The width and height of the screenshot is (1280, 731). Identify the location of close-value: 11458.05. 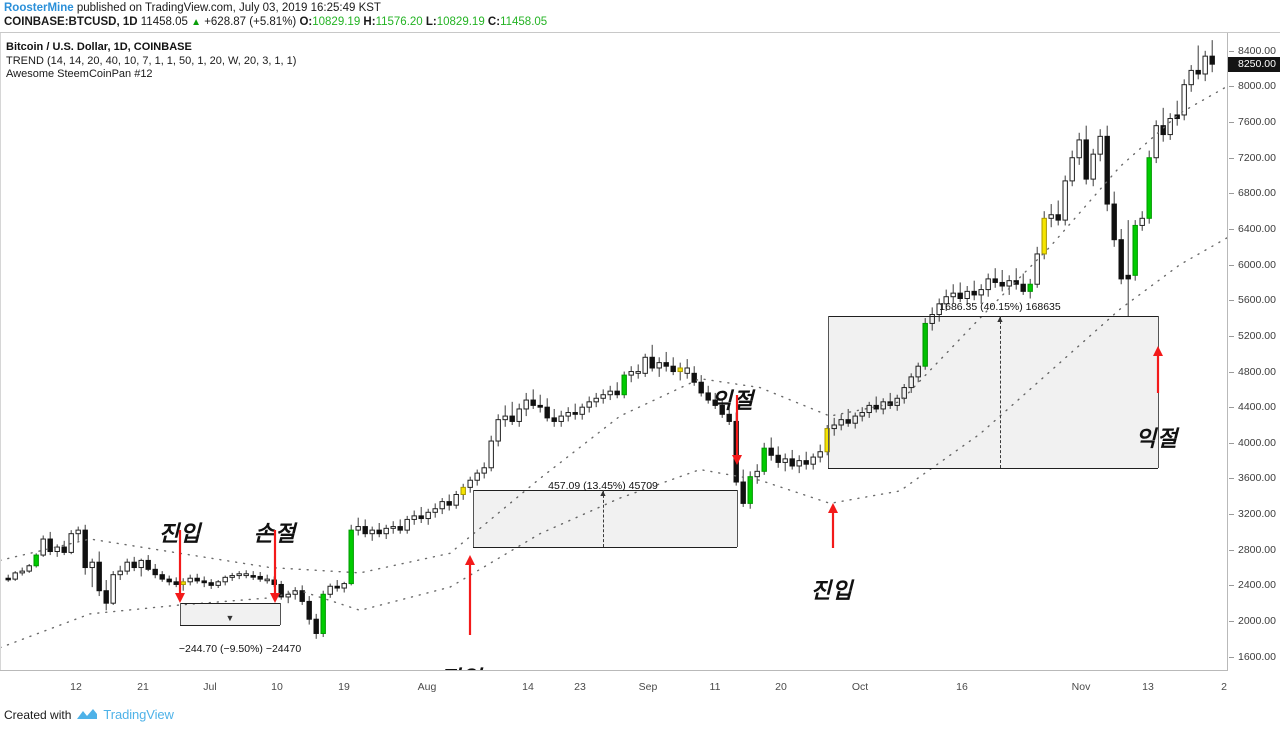
(524, 22).